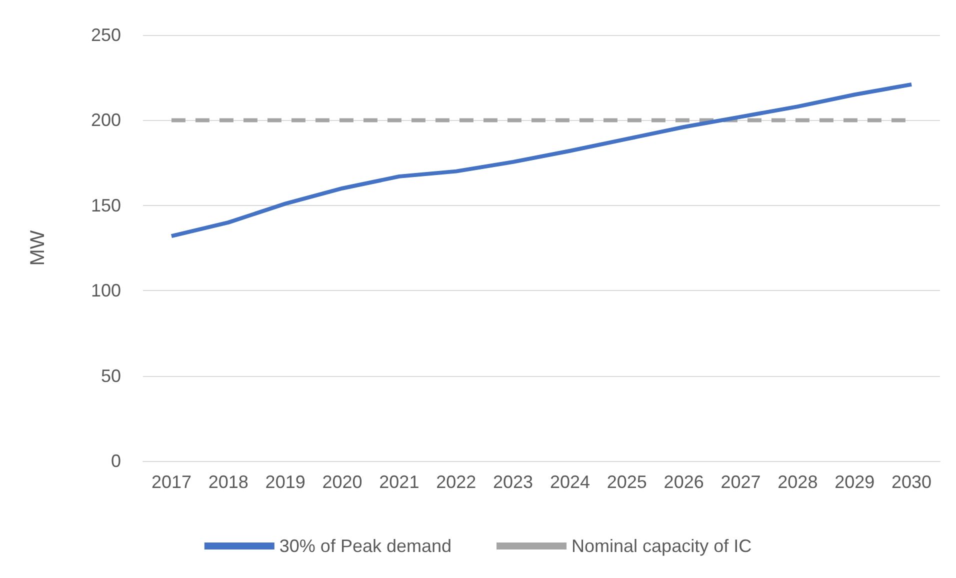  What do you see at coordinates (342, 482) in the screenshot?
I see `x-tick-label: 2020` at bounding box center [342, 482].